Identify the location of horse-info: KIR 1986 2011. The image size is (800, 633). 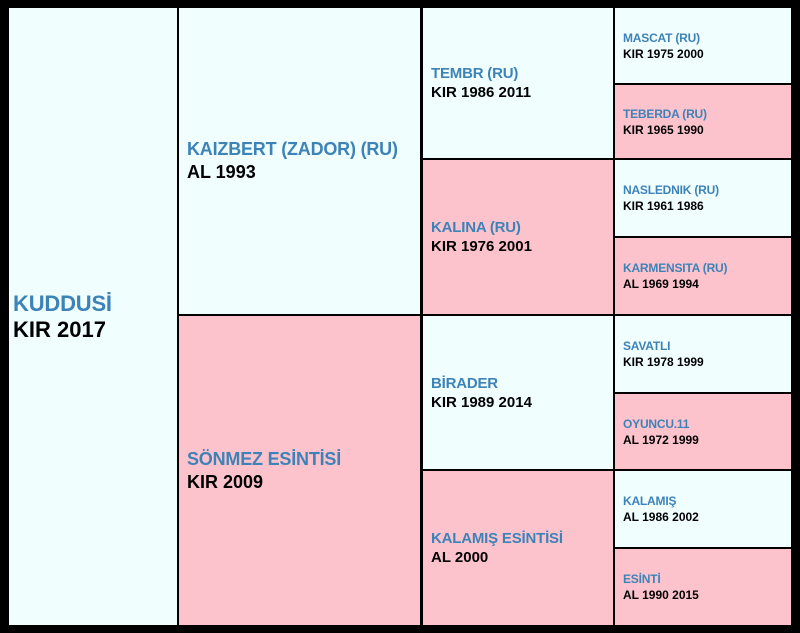
(481, 92).